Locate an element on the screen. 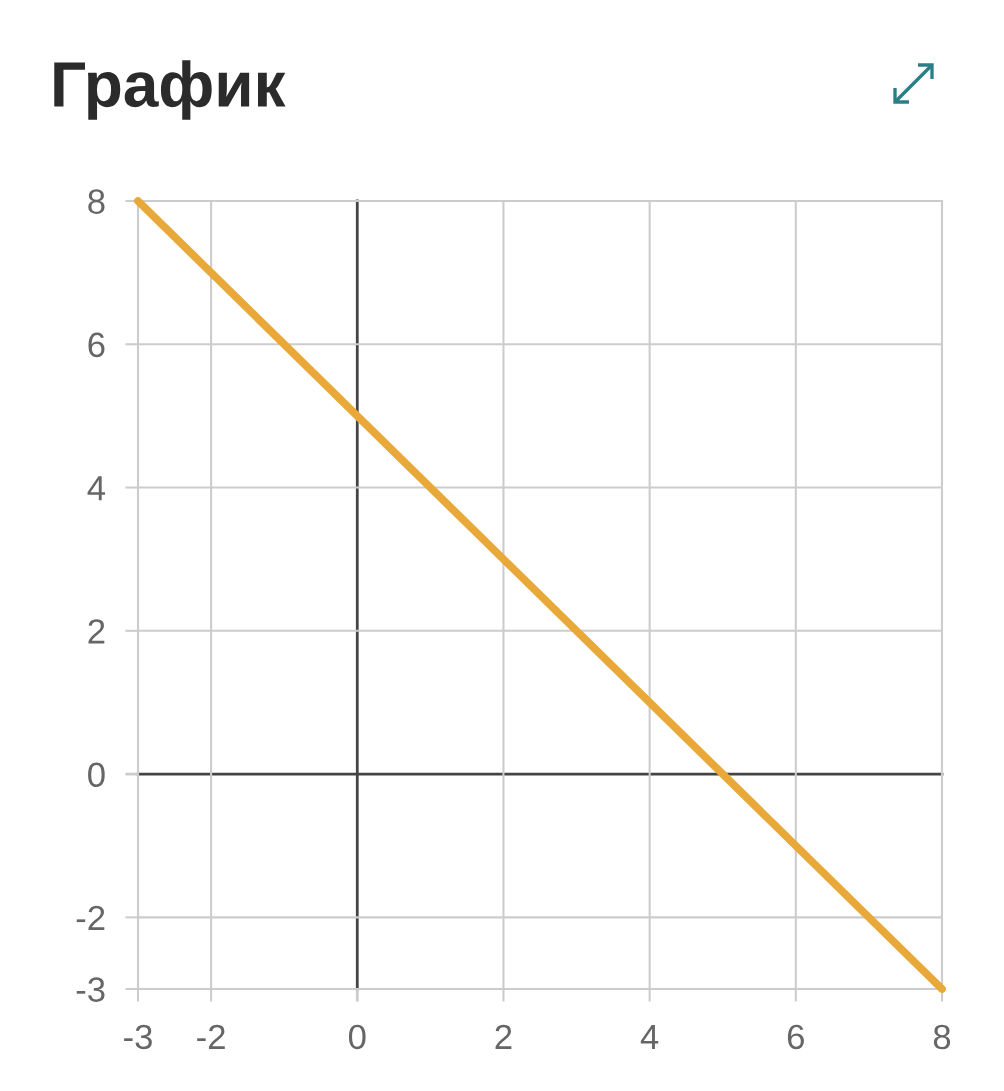 Image resolution: width=1004 pixels, height=1091 pixels. y-tick-label: 0 is located at coordinates (96, 775).